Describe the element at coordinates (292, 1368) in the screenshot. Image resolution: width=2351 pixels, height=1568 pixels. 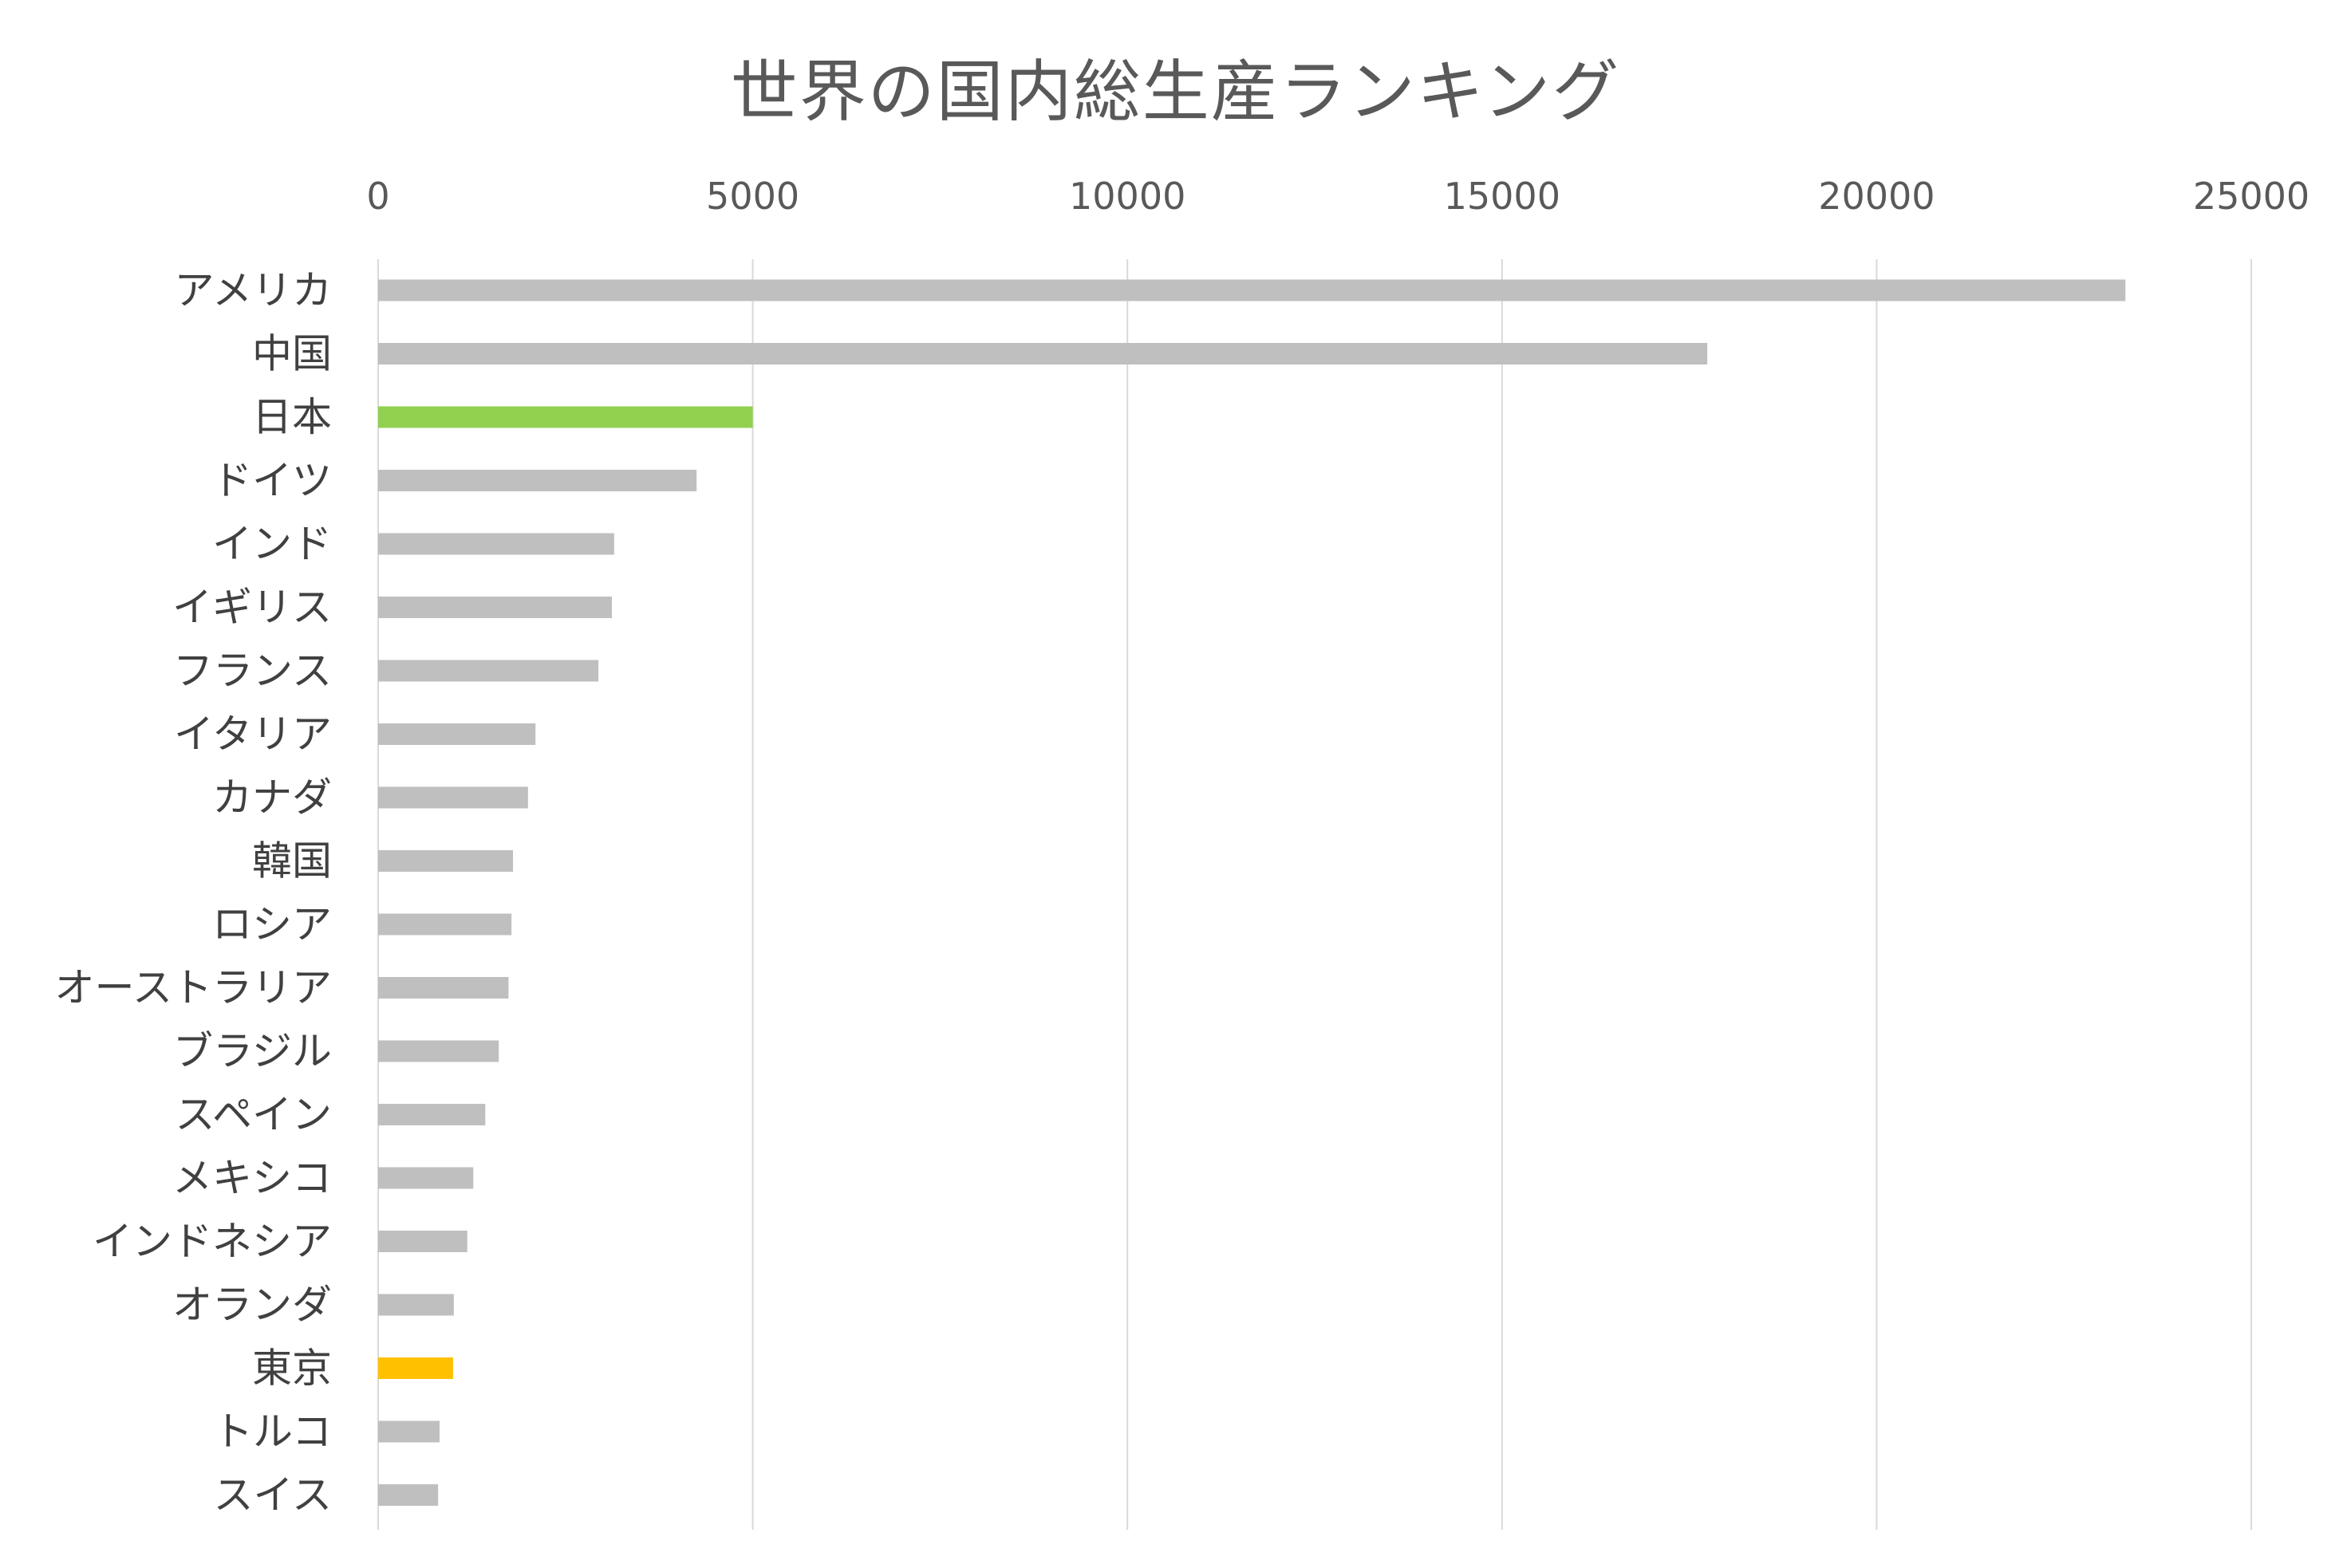
I see `category-label: 東京` at that location.